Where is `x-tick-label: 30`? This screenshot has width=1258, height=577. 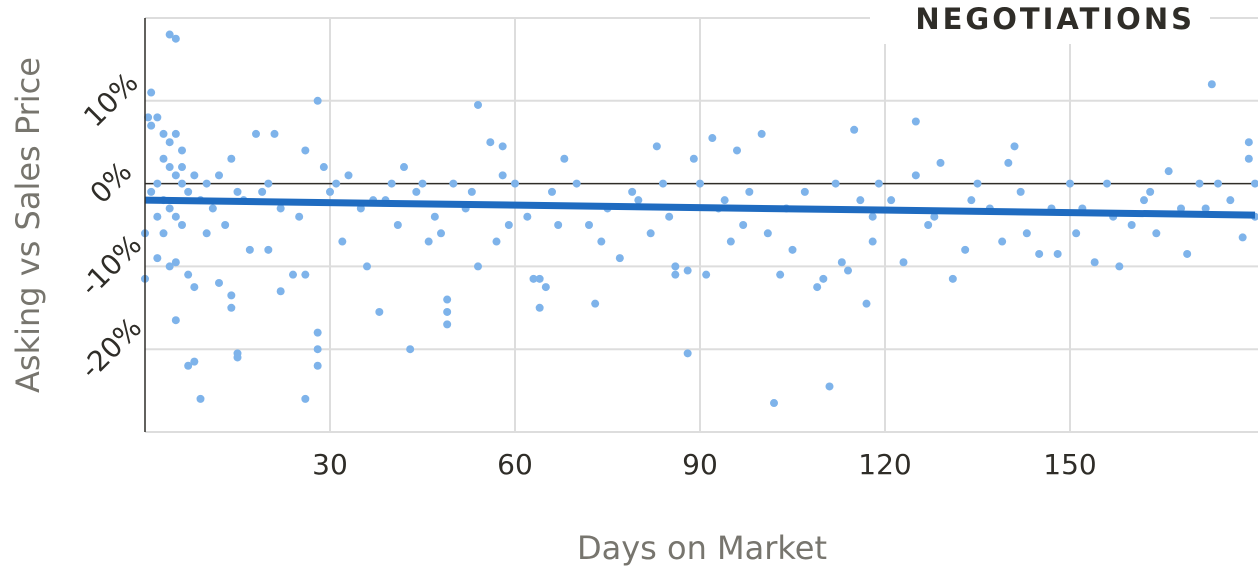
x-tick-label: 30 is located at coordinates (330, 464).